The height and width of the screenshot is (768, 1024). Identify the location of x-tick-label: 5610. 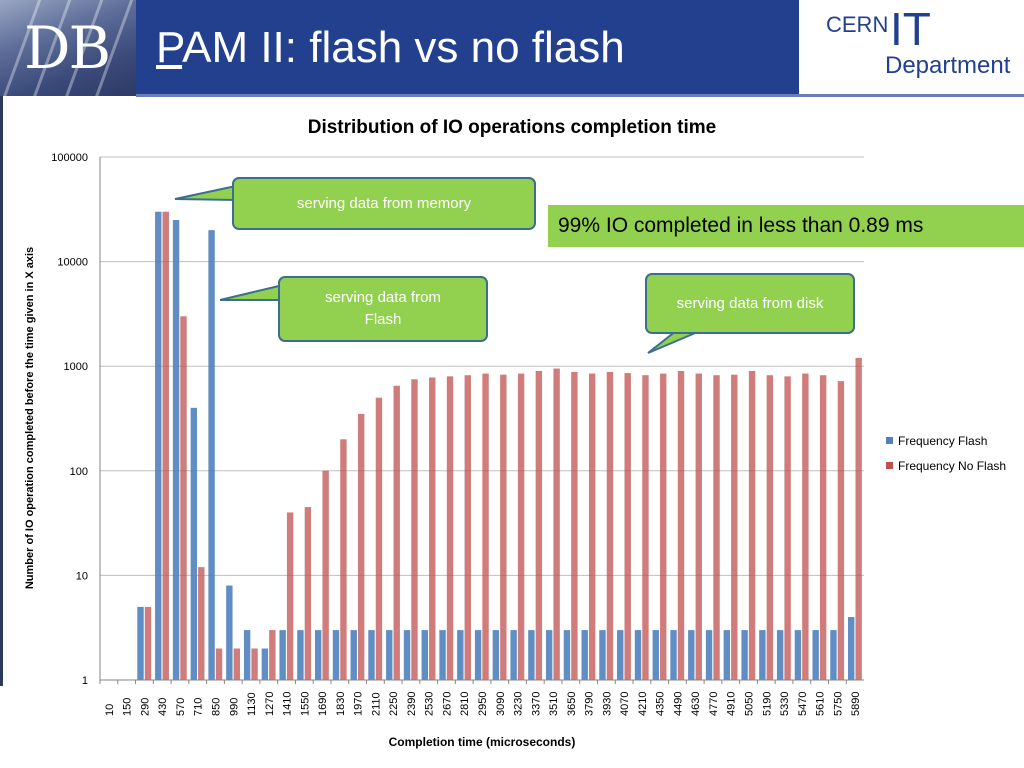
(821, 704).